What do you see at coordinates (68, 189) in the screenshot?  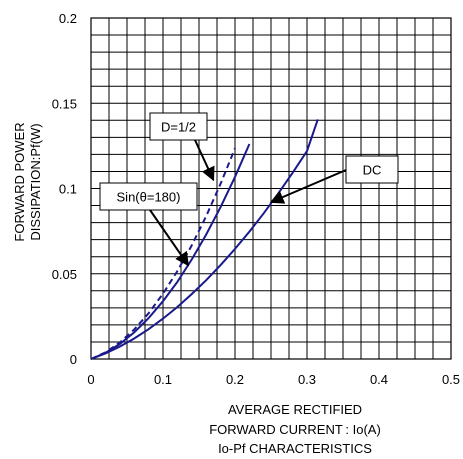 I see `y-tick-label: 0.1` at bounding box center [68, 189].